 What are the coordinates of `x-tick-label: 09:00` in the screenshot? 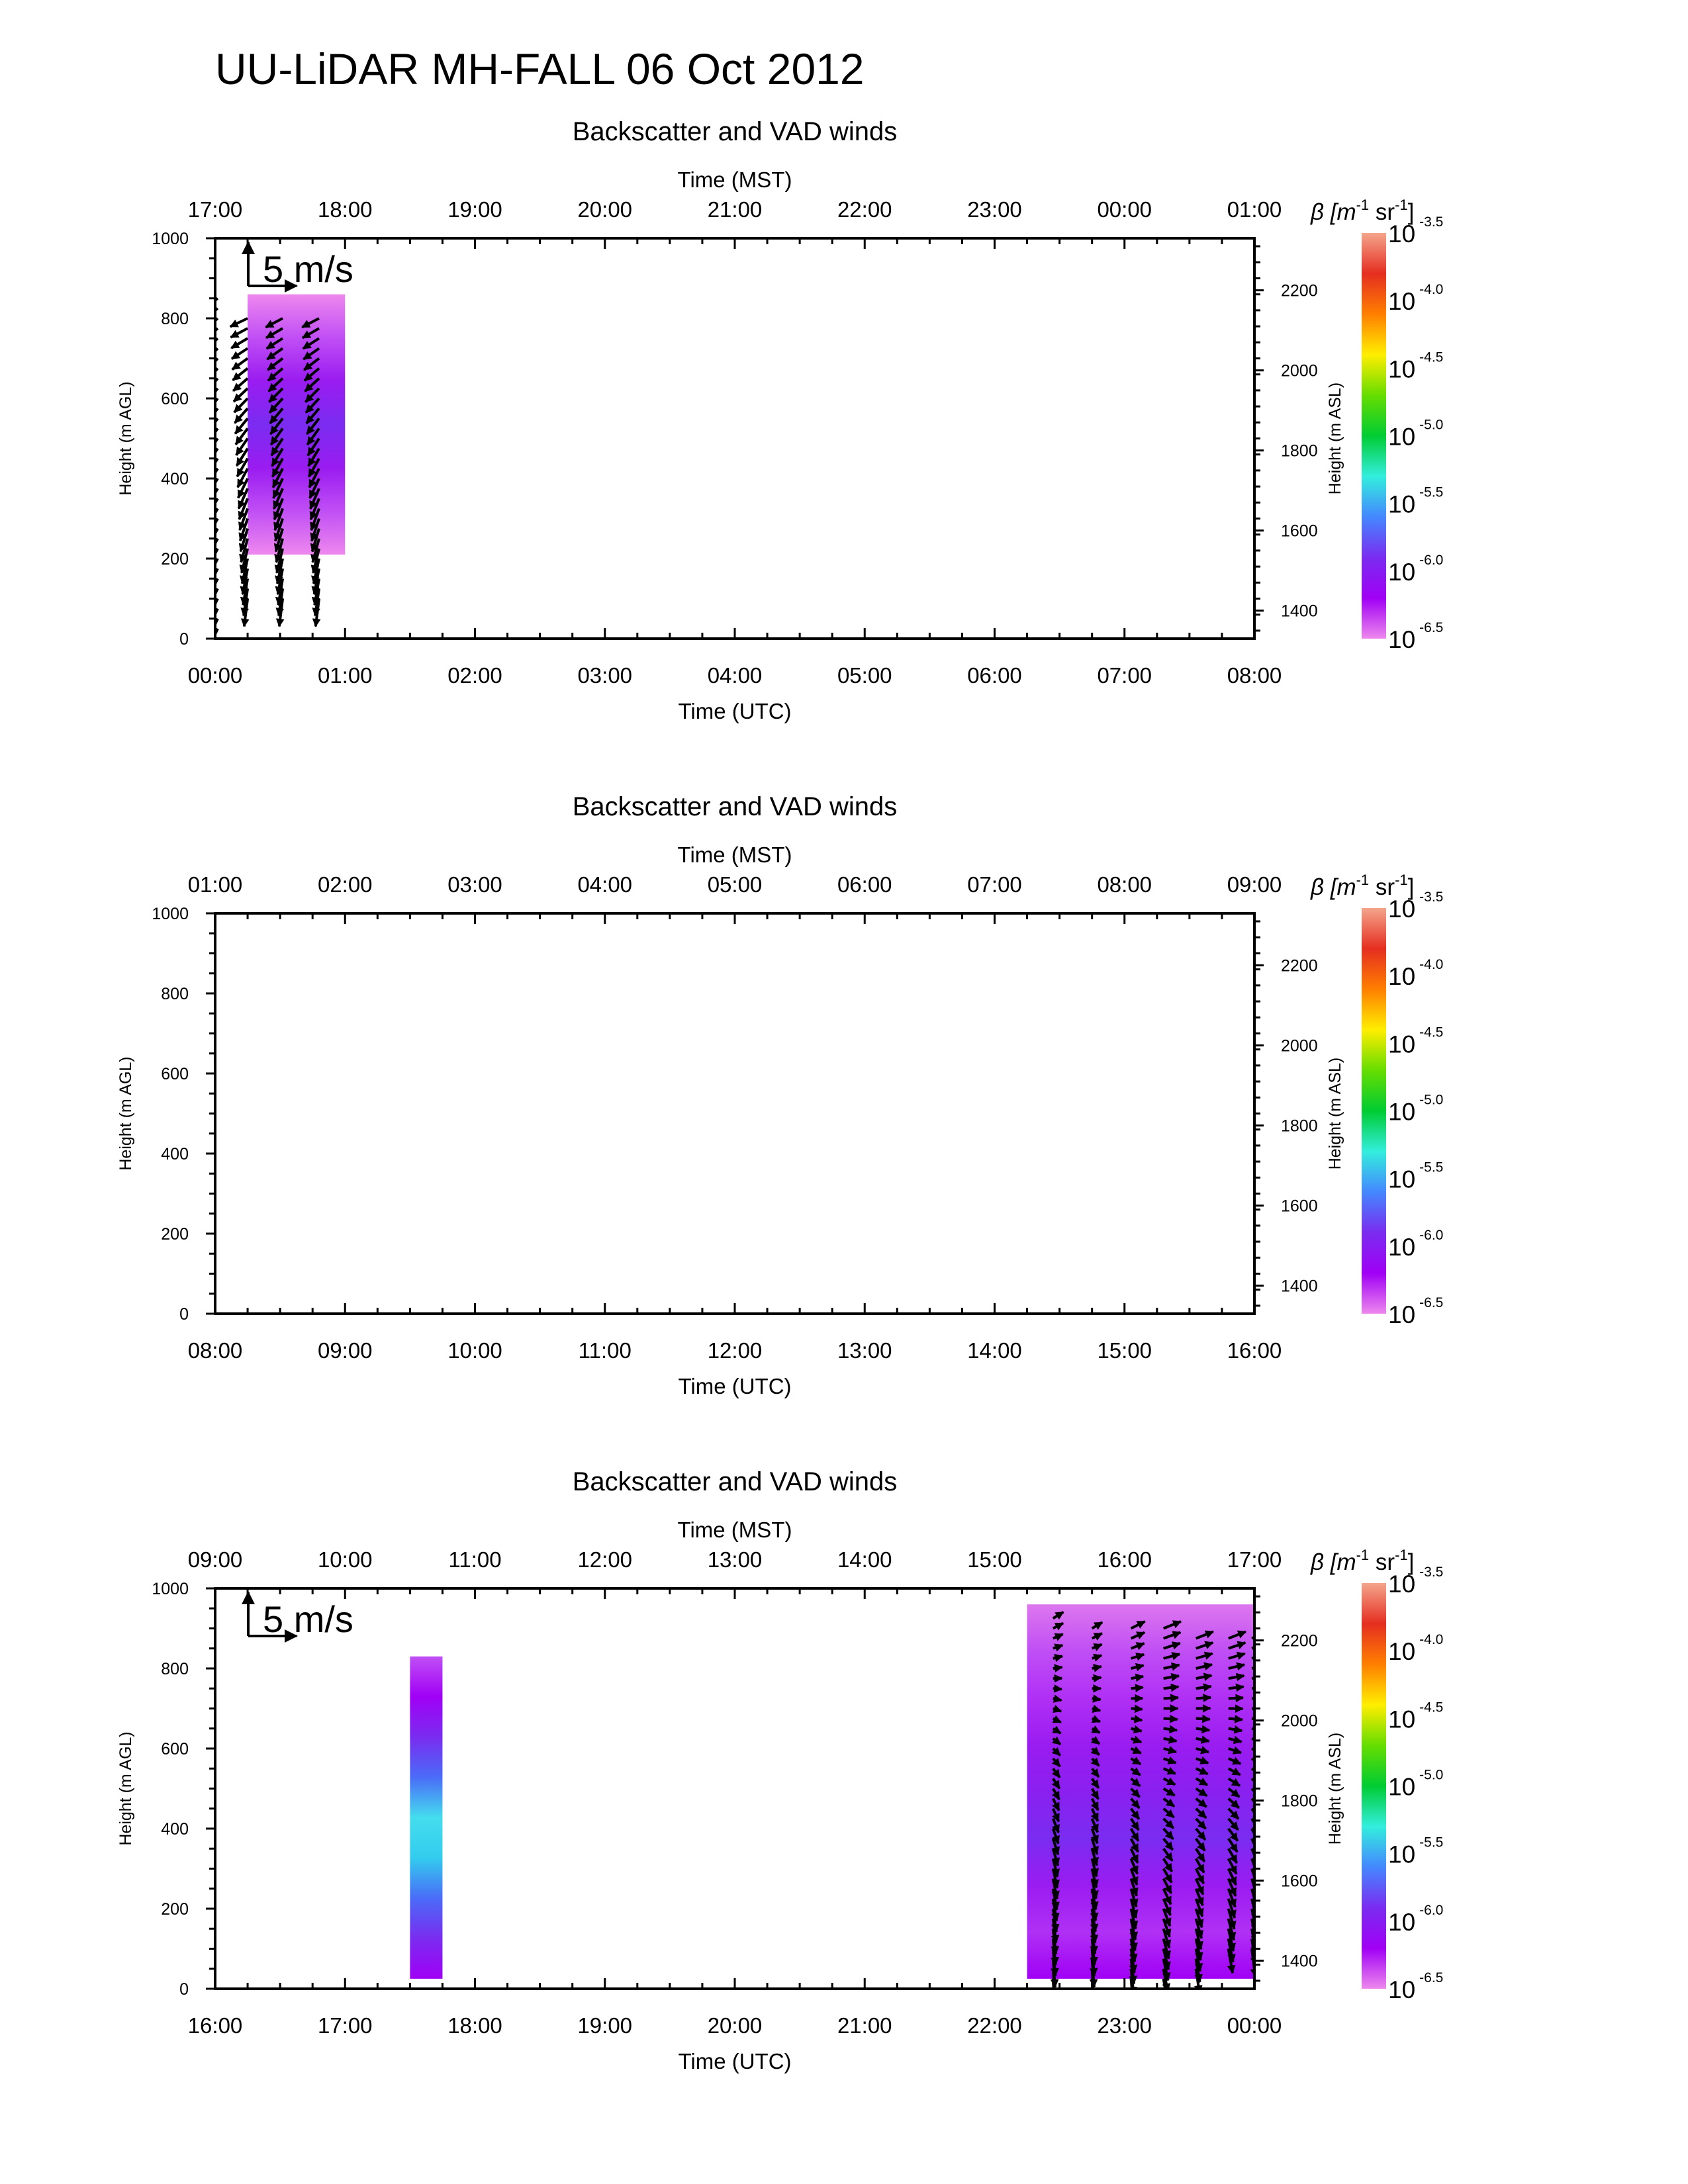 It's located at (345, 1351).